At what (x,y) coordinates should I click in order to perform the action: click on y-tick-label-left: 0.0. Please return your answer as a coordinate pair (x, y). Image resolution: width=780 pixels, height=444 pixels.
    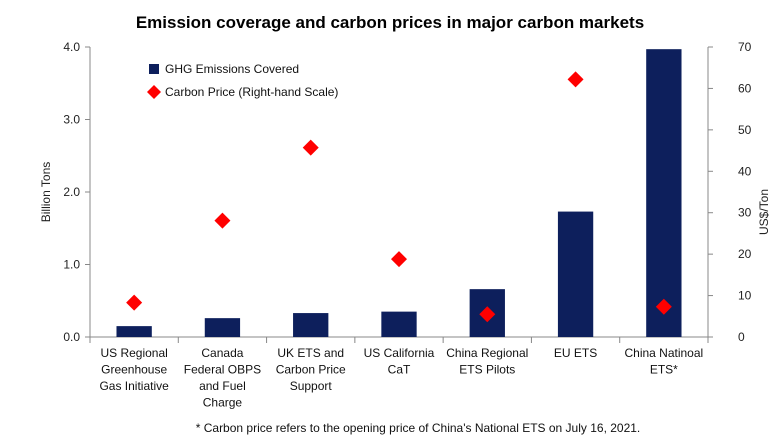
    Looking at the image, I should click on (71, 337).